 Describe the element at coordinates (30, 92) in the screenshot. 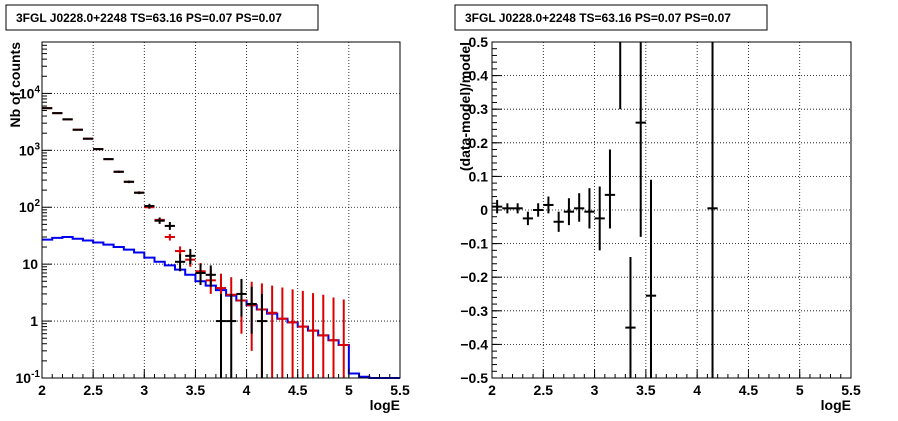

I see `counts-y-tick-label: 10⁴` at that location.